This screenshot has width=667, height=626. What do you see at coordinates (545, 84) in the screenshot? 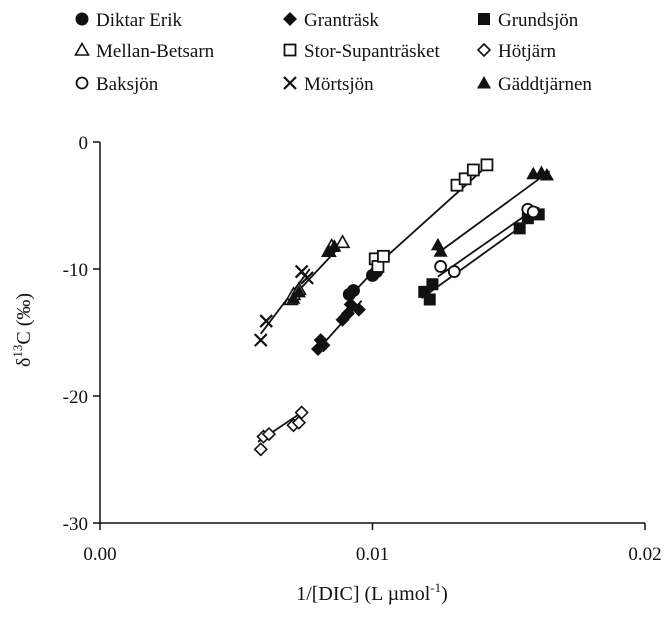
I see `legend-label: Gäddtjärnen` at bounding box center [545, 84].